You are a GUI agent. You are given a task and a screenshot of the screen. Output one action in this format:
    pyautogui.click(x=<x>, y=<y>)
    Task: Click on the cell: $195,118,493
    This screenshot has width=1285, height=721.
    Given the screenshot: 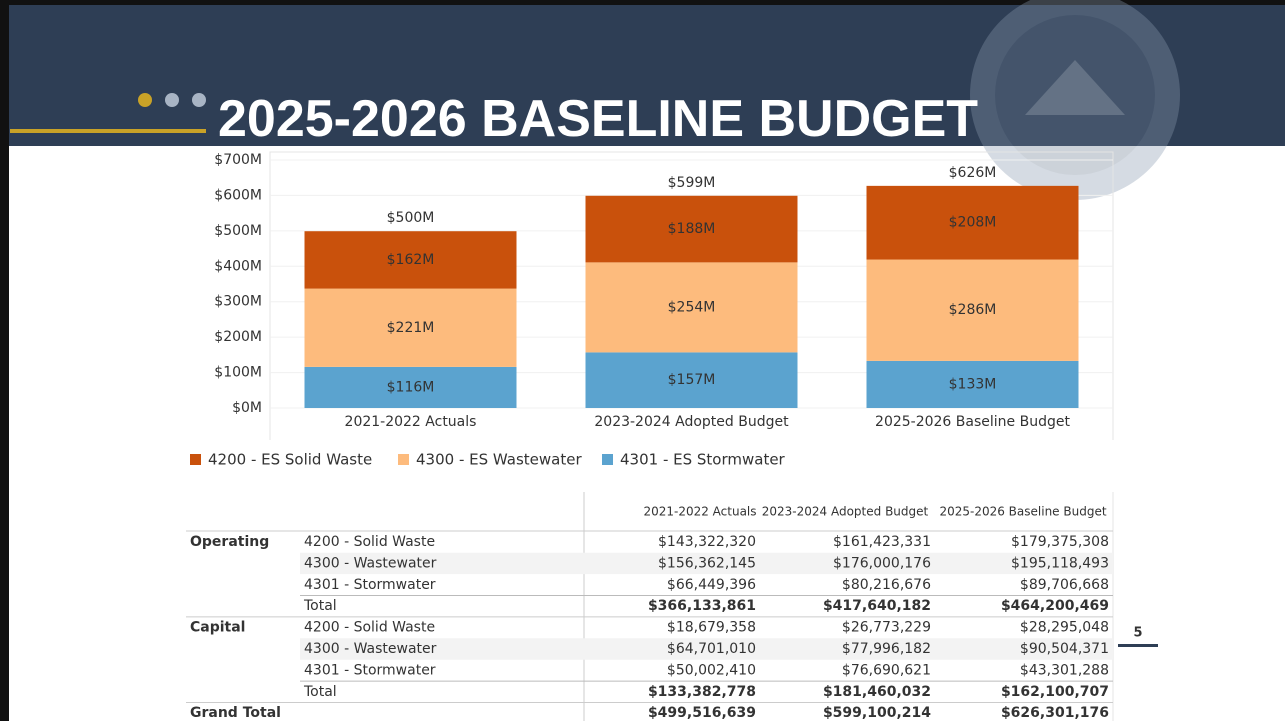 What is the action you would take?
    pyautogui.click(x=1060, y=563)
    